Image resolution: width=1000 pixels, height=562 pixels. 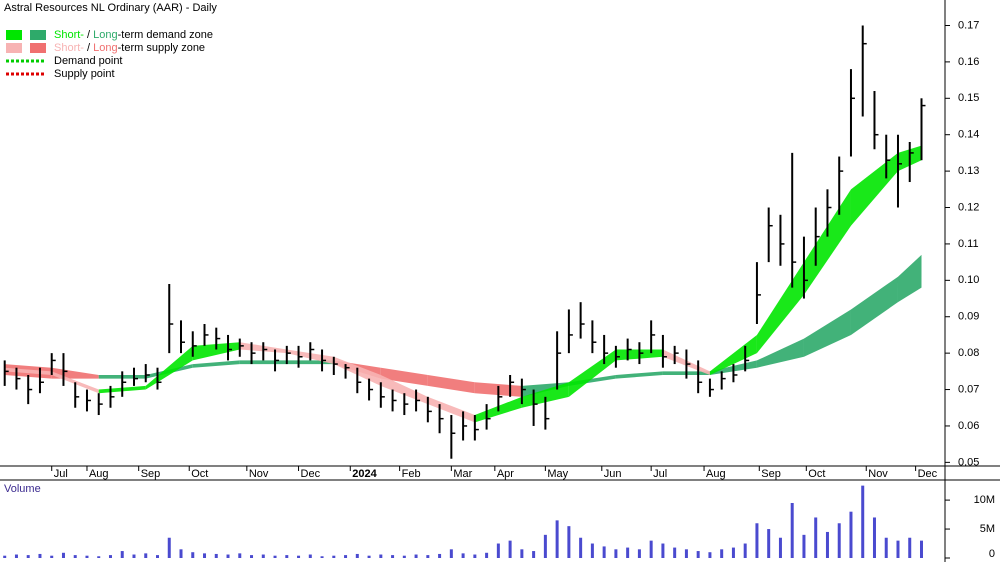 I want to click on y-tick-label: 0.05, so click(x=968, y=462).